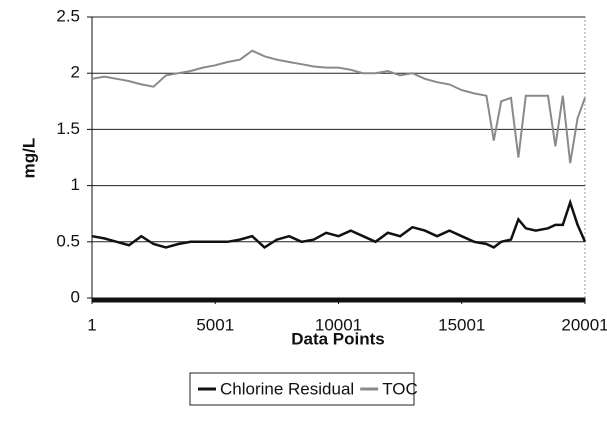  I want to click on x-axis-label: Data Points, so click(338, 338).